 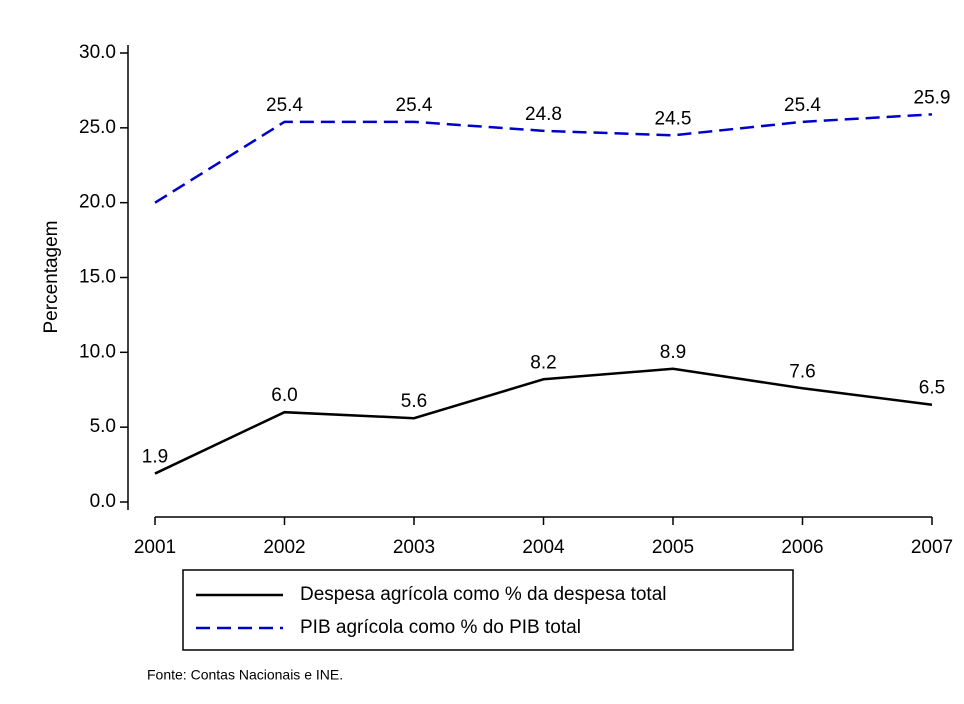 What do you see at coordinates (673, 352) in the screenshot?
I see `data-label: 8.9` at bounding box center [673, 352].